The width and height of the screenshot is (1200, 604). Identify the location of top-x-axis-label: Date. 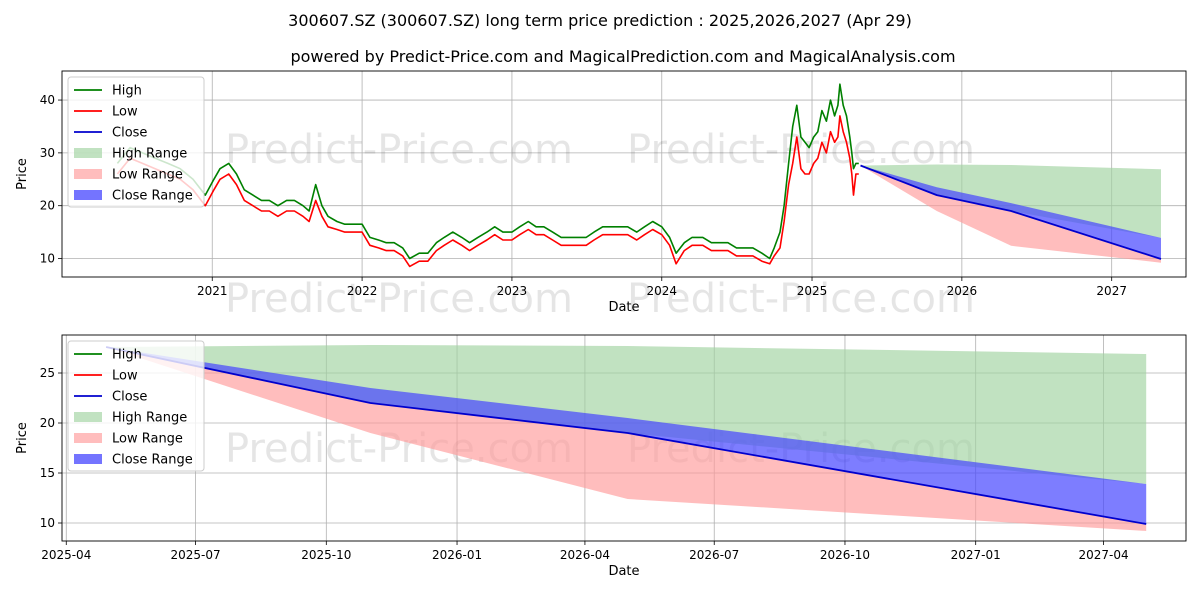
(623, 307).